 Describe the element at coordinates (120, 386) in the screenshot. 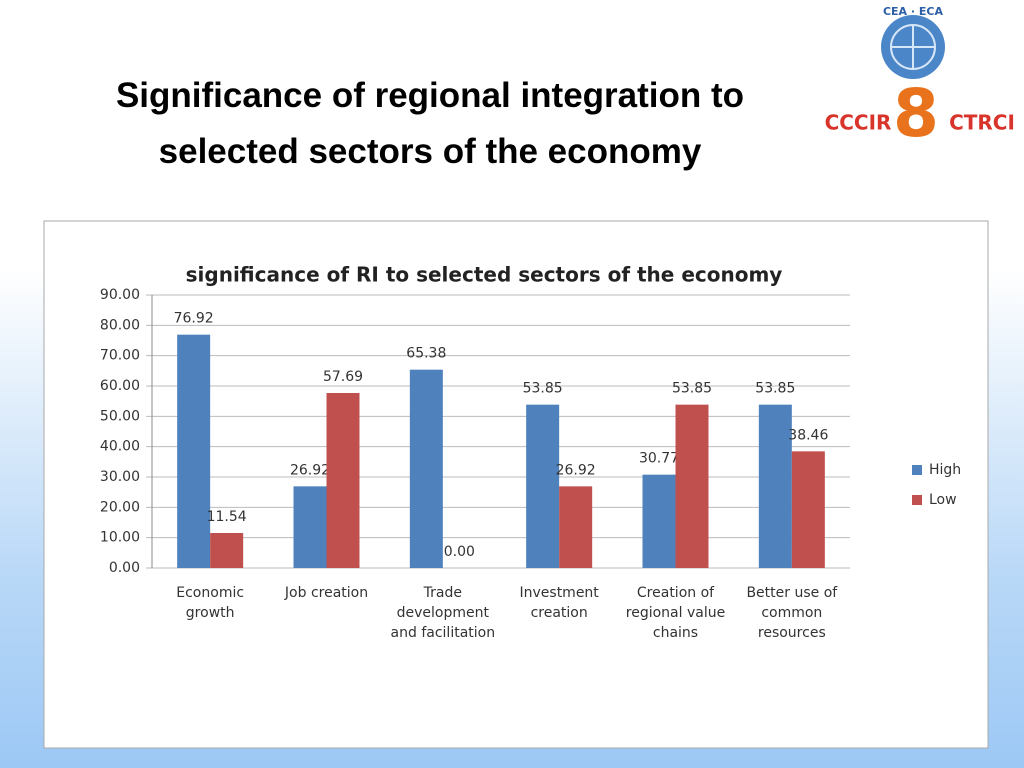

I see `y-tick-label: 60.00` at that location.